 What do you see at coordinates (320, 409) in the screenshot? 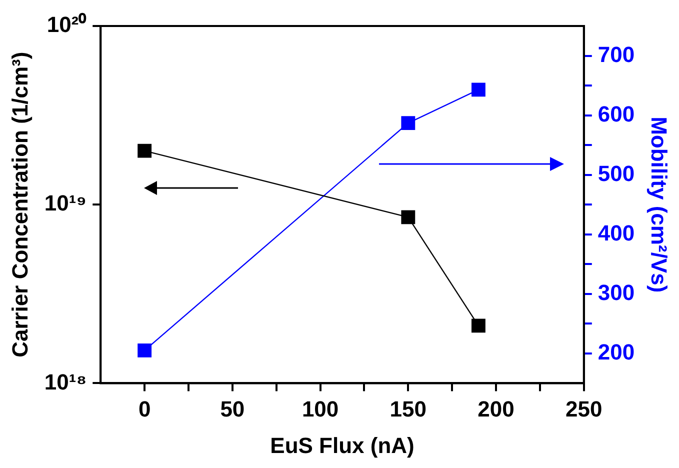
I see `x-tick-label: 100` at bounding box center [320, 409].